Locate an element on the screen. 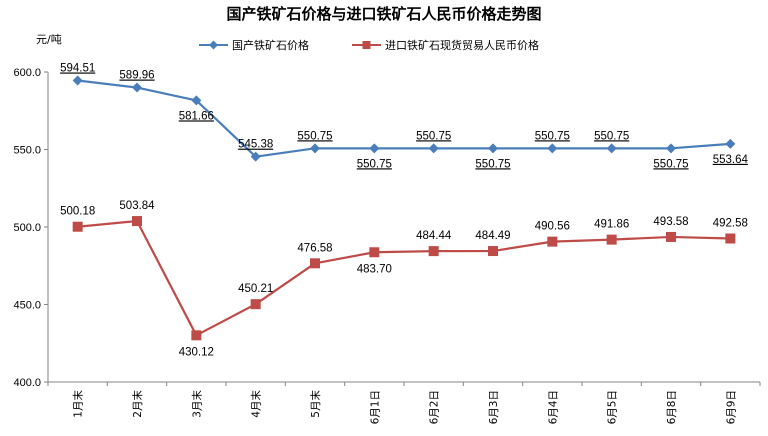 This screenshot has height=436, width=768. data-label: 430.12 is located at coordinates (196, 352).